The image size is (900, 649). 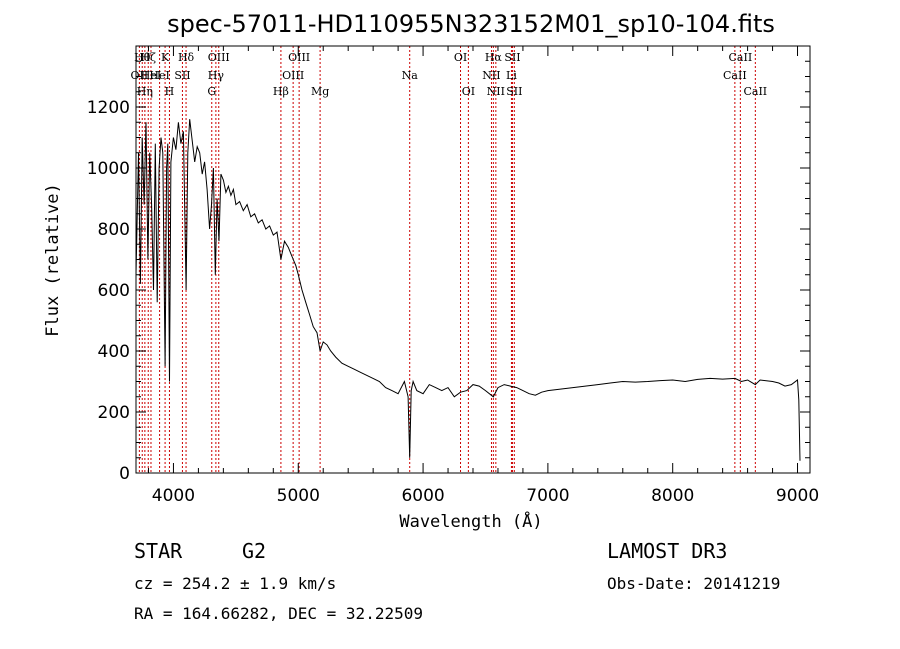 What do you see at coordinates (298, 496) in the screenshot?
I see `x-tick-label: 5000` at bounding box center [298, 496].